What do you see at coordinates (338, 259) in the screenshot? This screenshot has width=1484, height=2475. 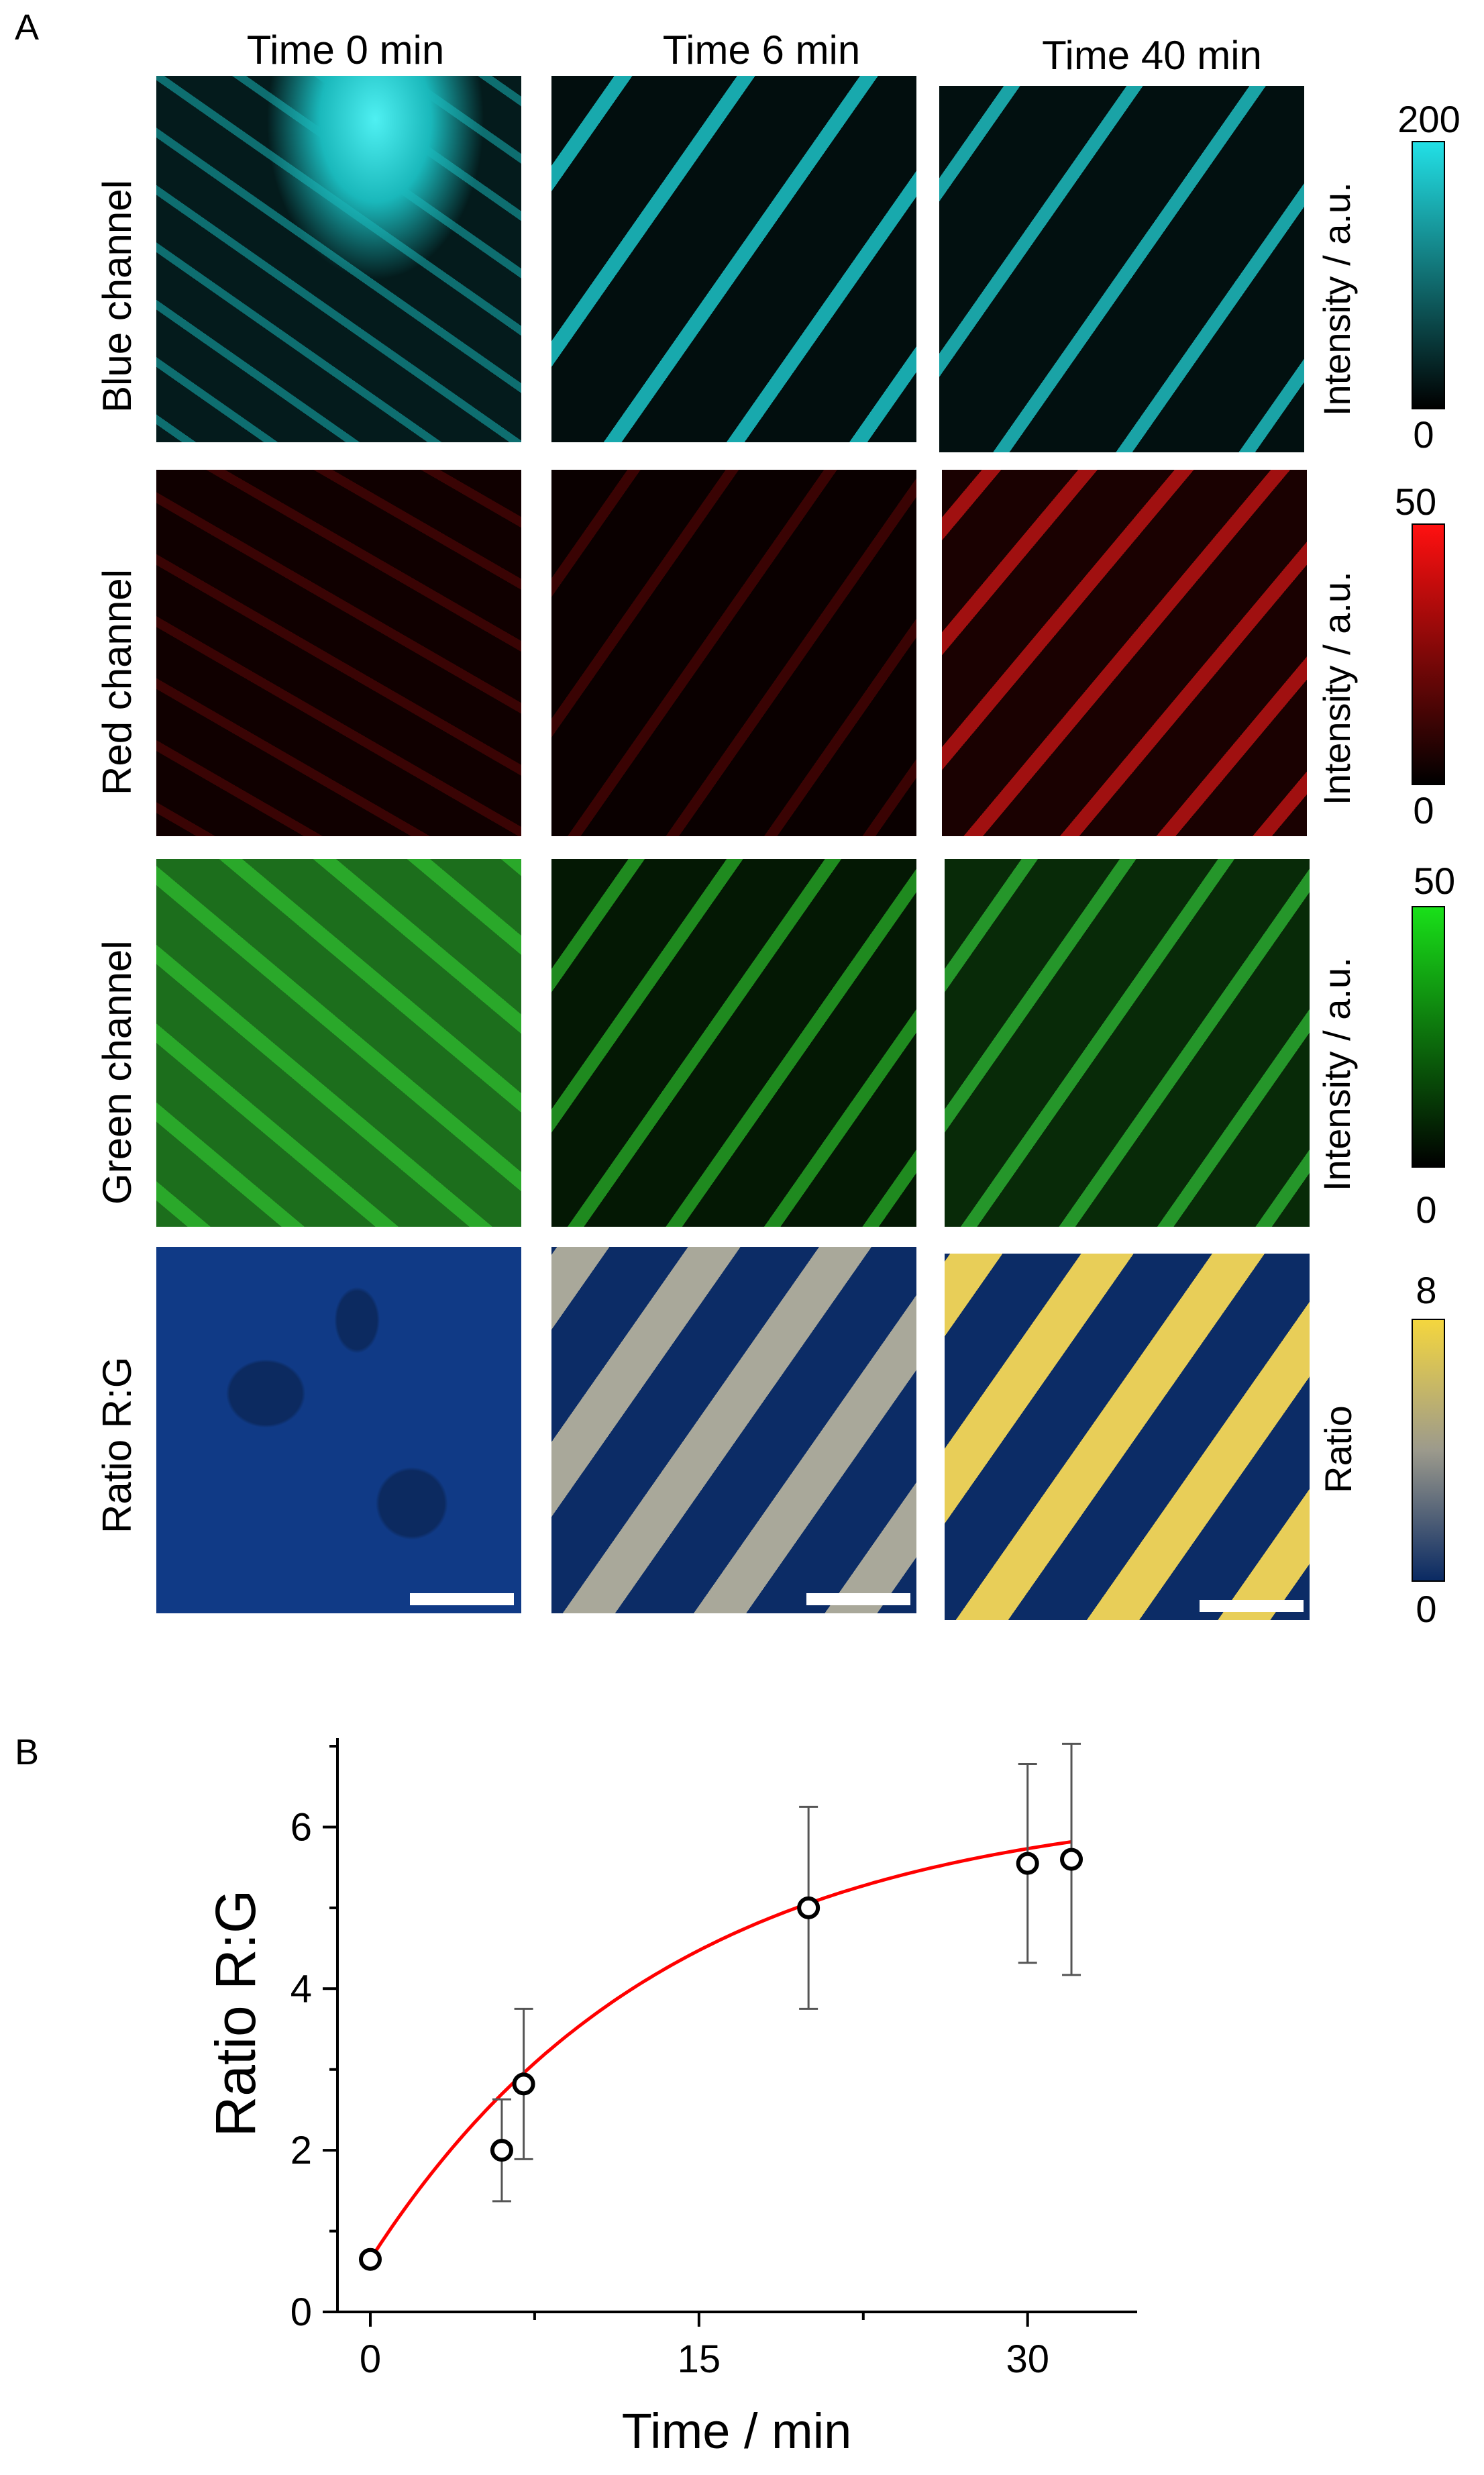 I see `image-blue-0min` at bounding box center [338, 259].